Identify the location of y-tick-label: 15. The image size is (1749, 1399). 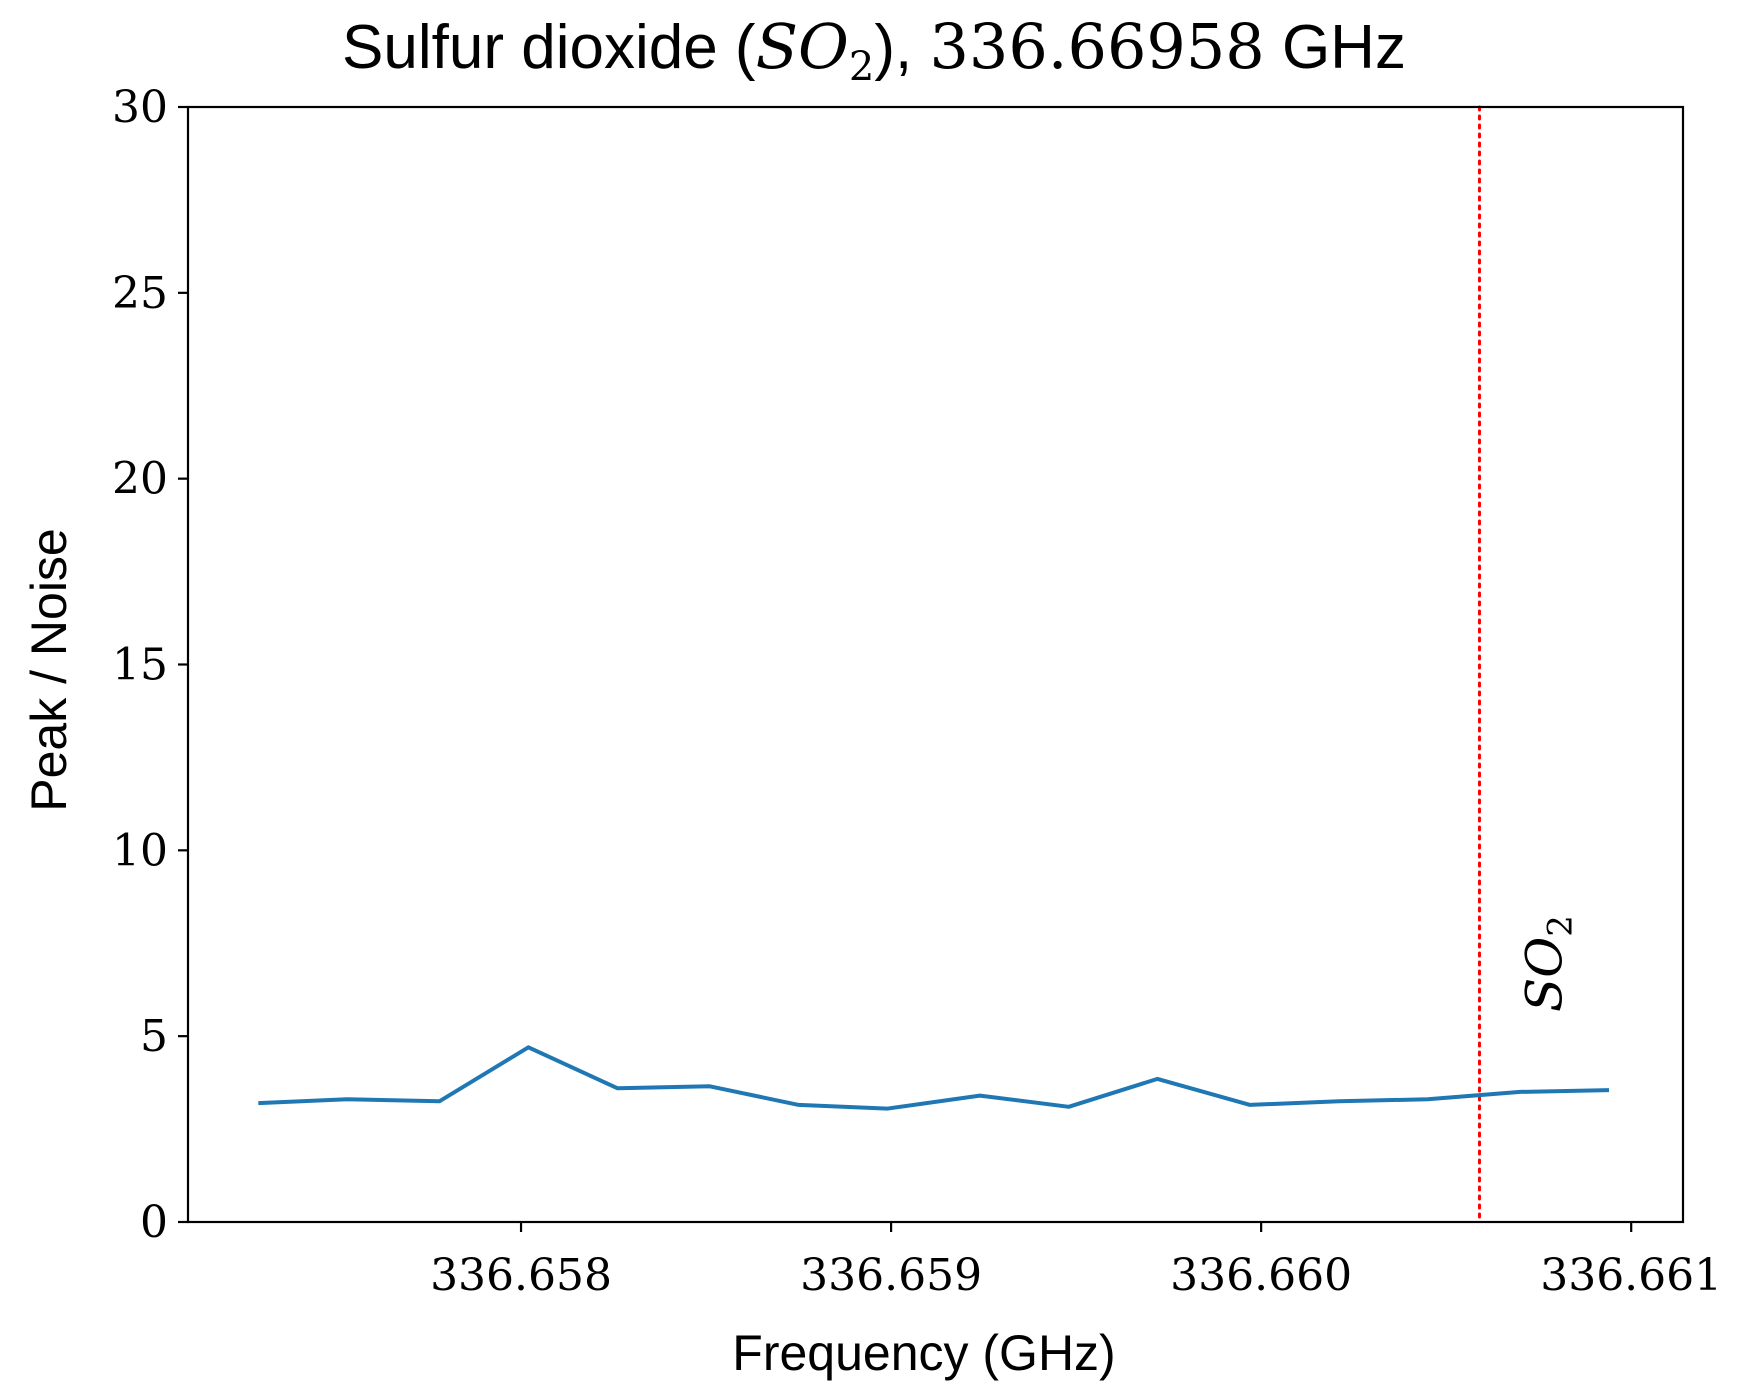
(140, 665).